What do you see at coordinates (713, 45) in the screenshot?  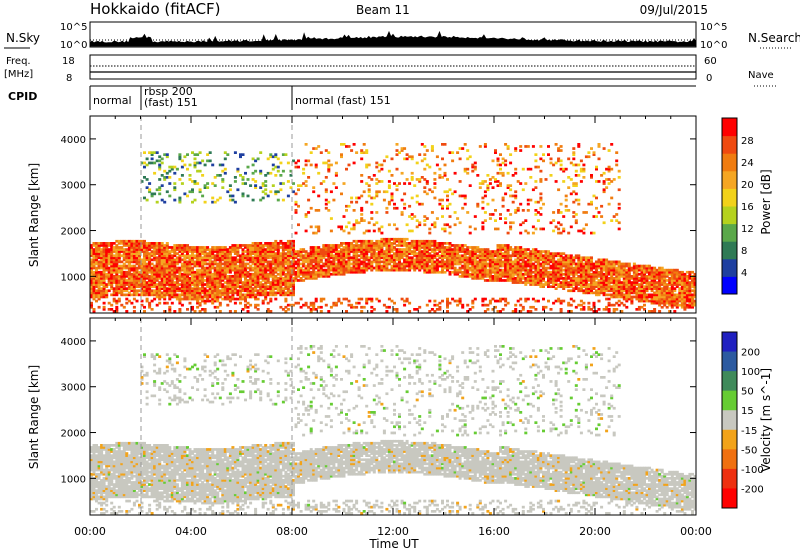 I see `n-search-tick-low: 10^0` at bounding box center [713, 45].